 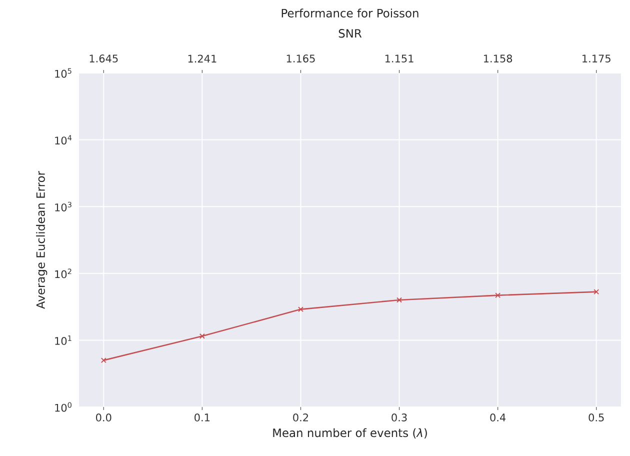 I want to click on annotation: 1.158, so click(x=498, y=58).